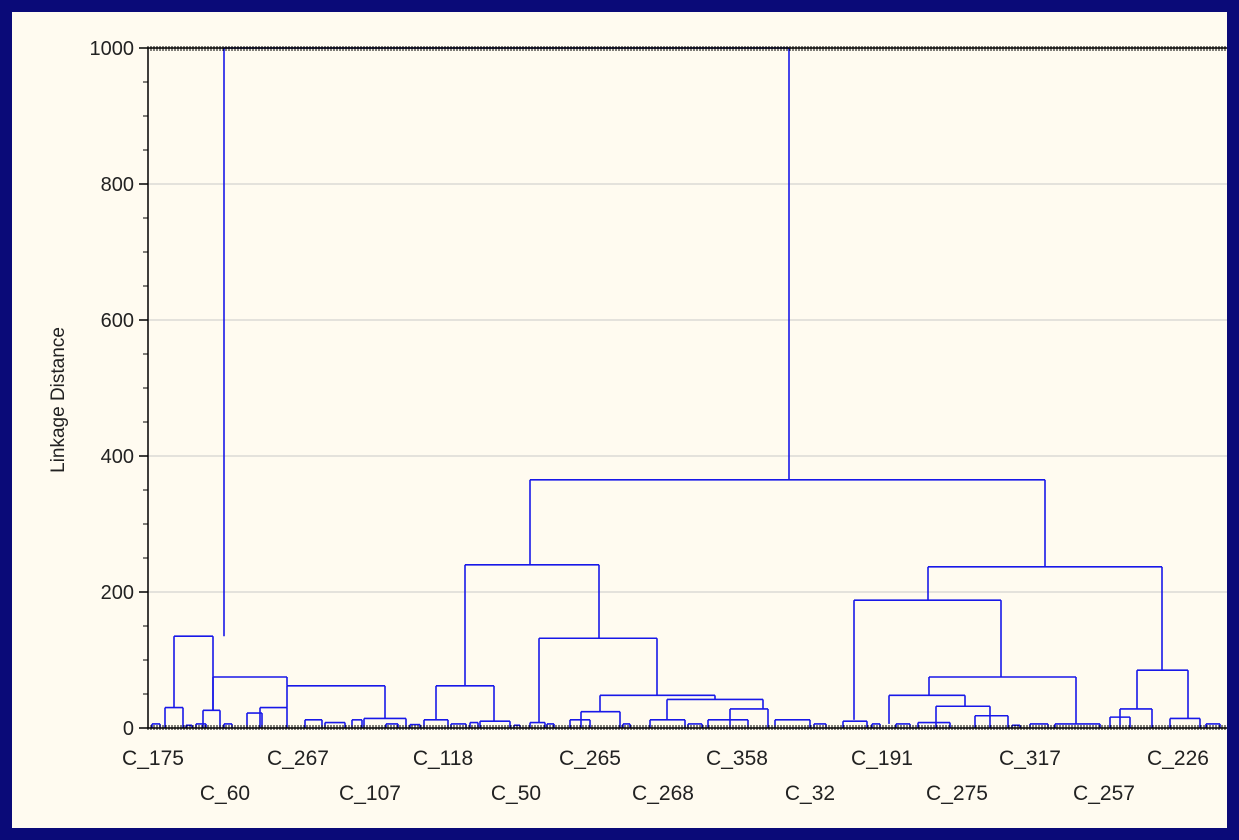  Describe the element at coordinates (128, 729) in the screenshot. I see `y-tick-label-0: 0` at that location.